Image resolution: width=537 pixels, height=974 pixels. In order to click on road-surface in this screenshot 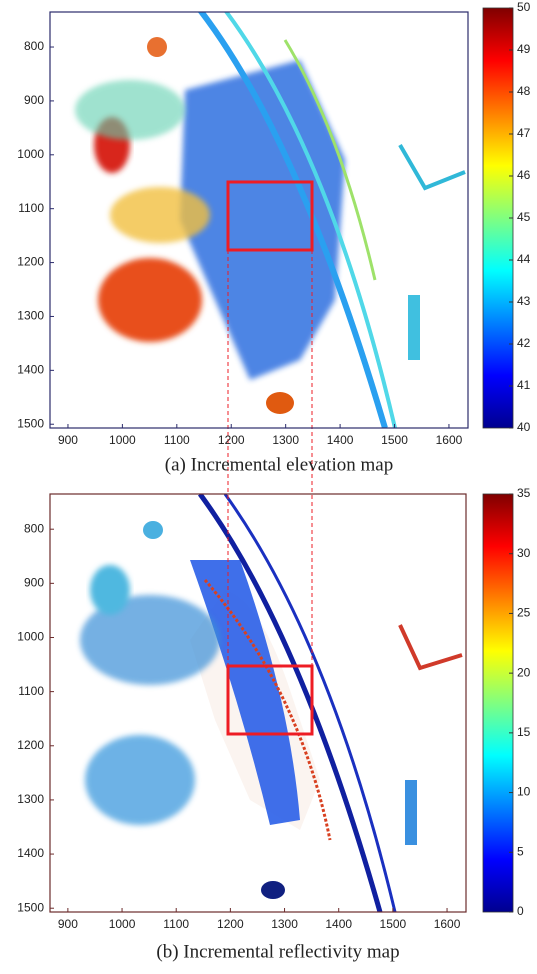, I will do `click(262, 220)`.